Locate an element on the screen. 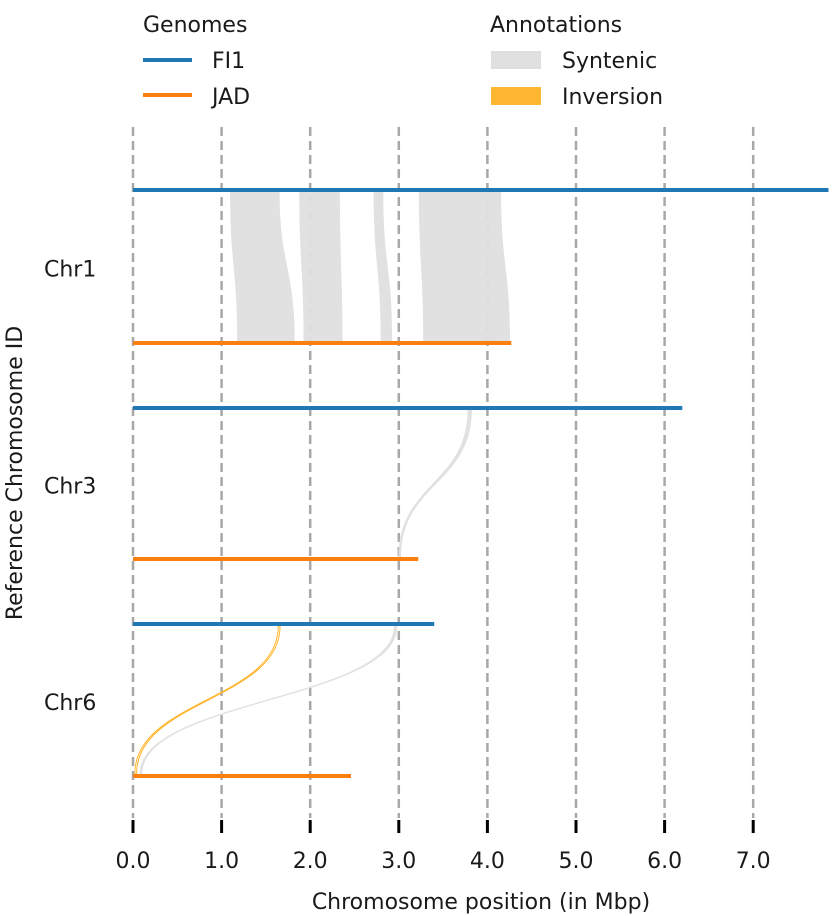  x-axis-title: Chromosome position (in Mbp) is located at coordinates (481, 902).